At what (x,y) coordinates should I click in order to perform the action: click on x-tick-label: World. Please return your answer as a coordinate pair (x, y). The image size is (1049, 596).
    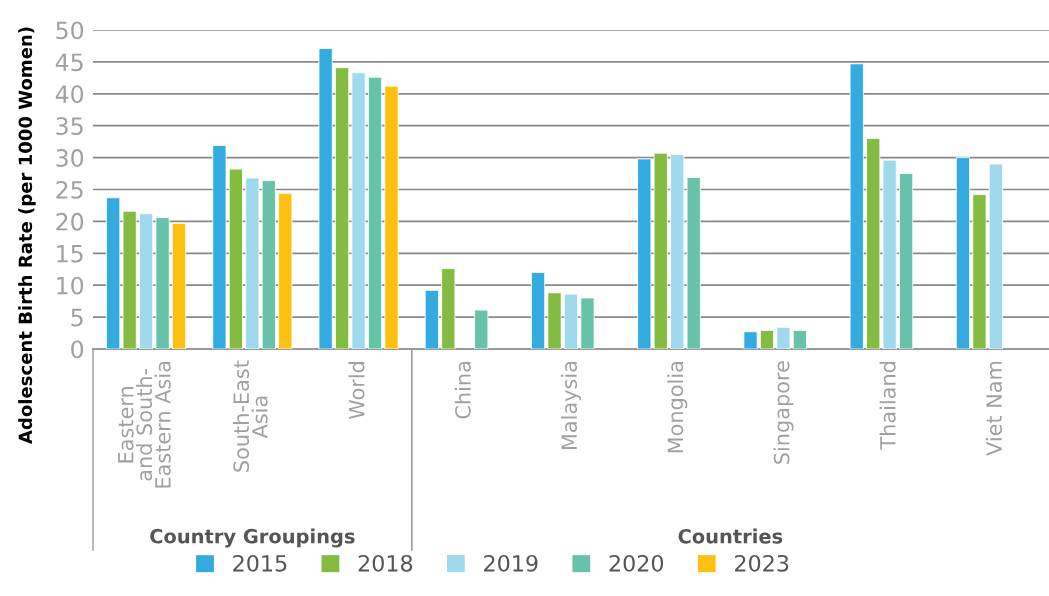
    Looking at the image, I should click on (356, 391).